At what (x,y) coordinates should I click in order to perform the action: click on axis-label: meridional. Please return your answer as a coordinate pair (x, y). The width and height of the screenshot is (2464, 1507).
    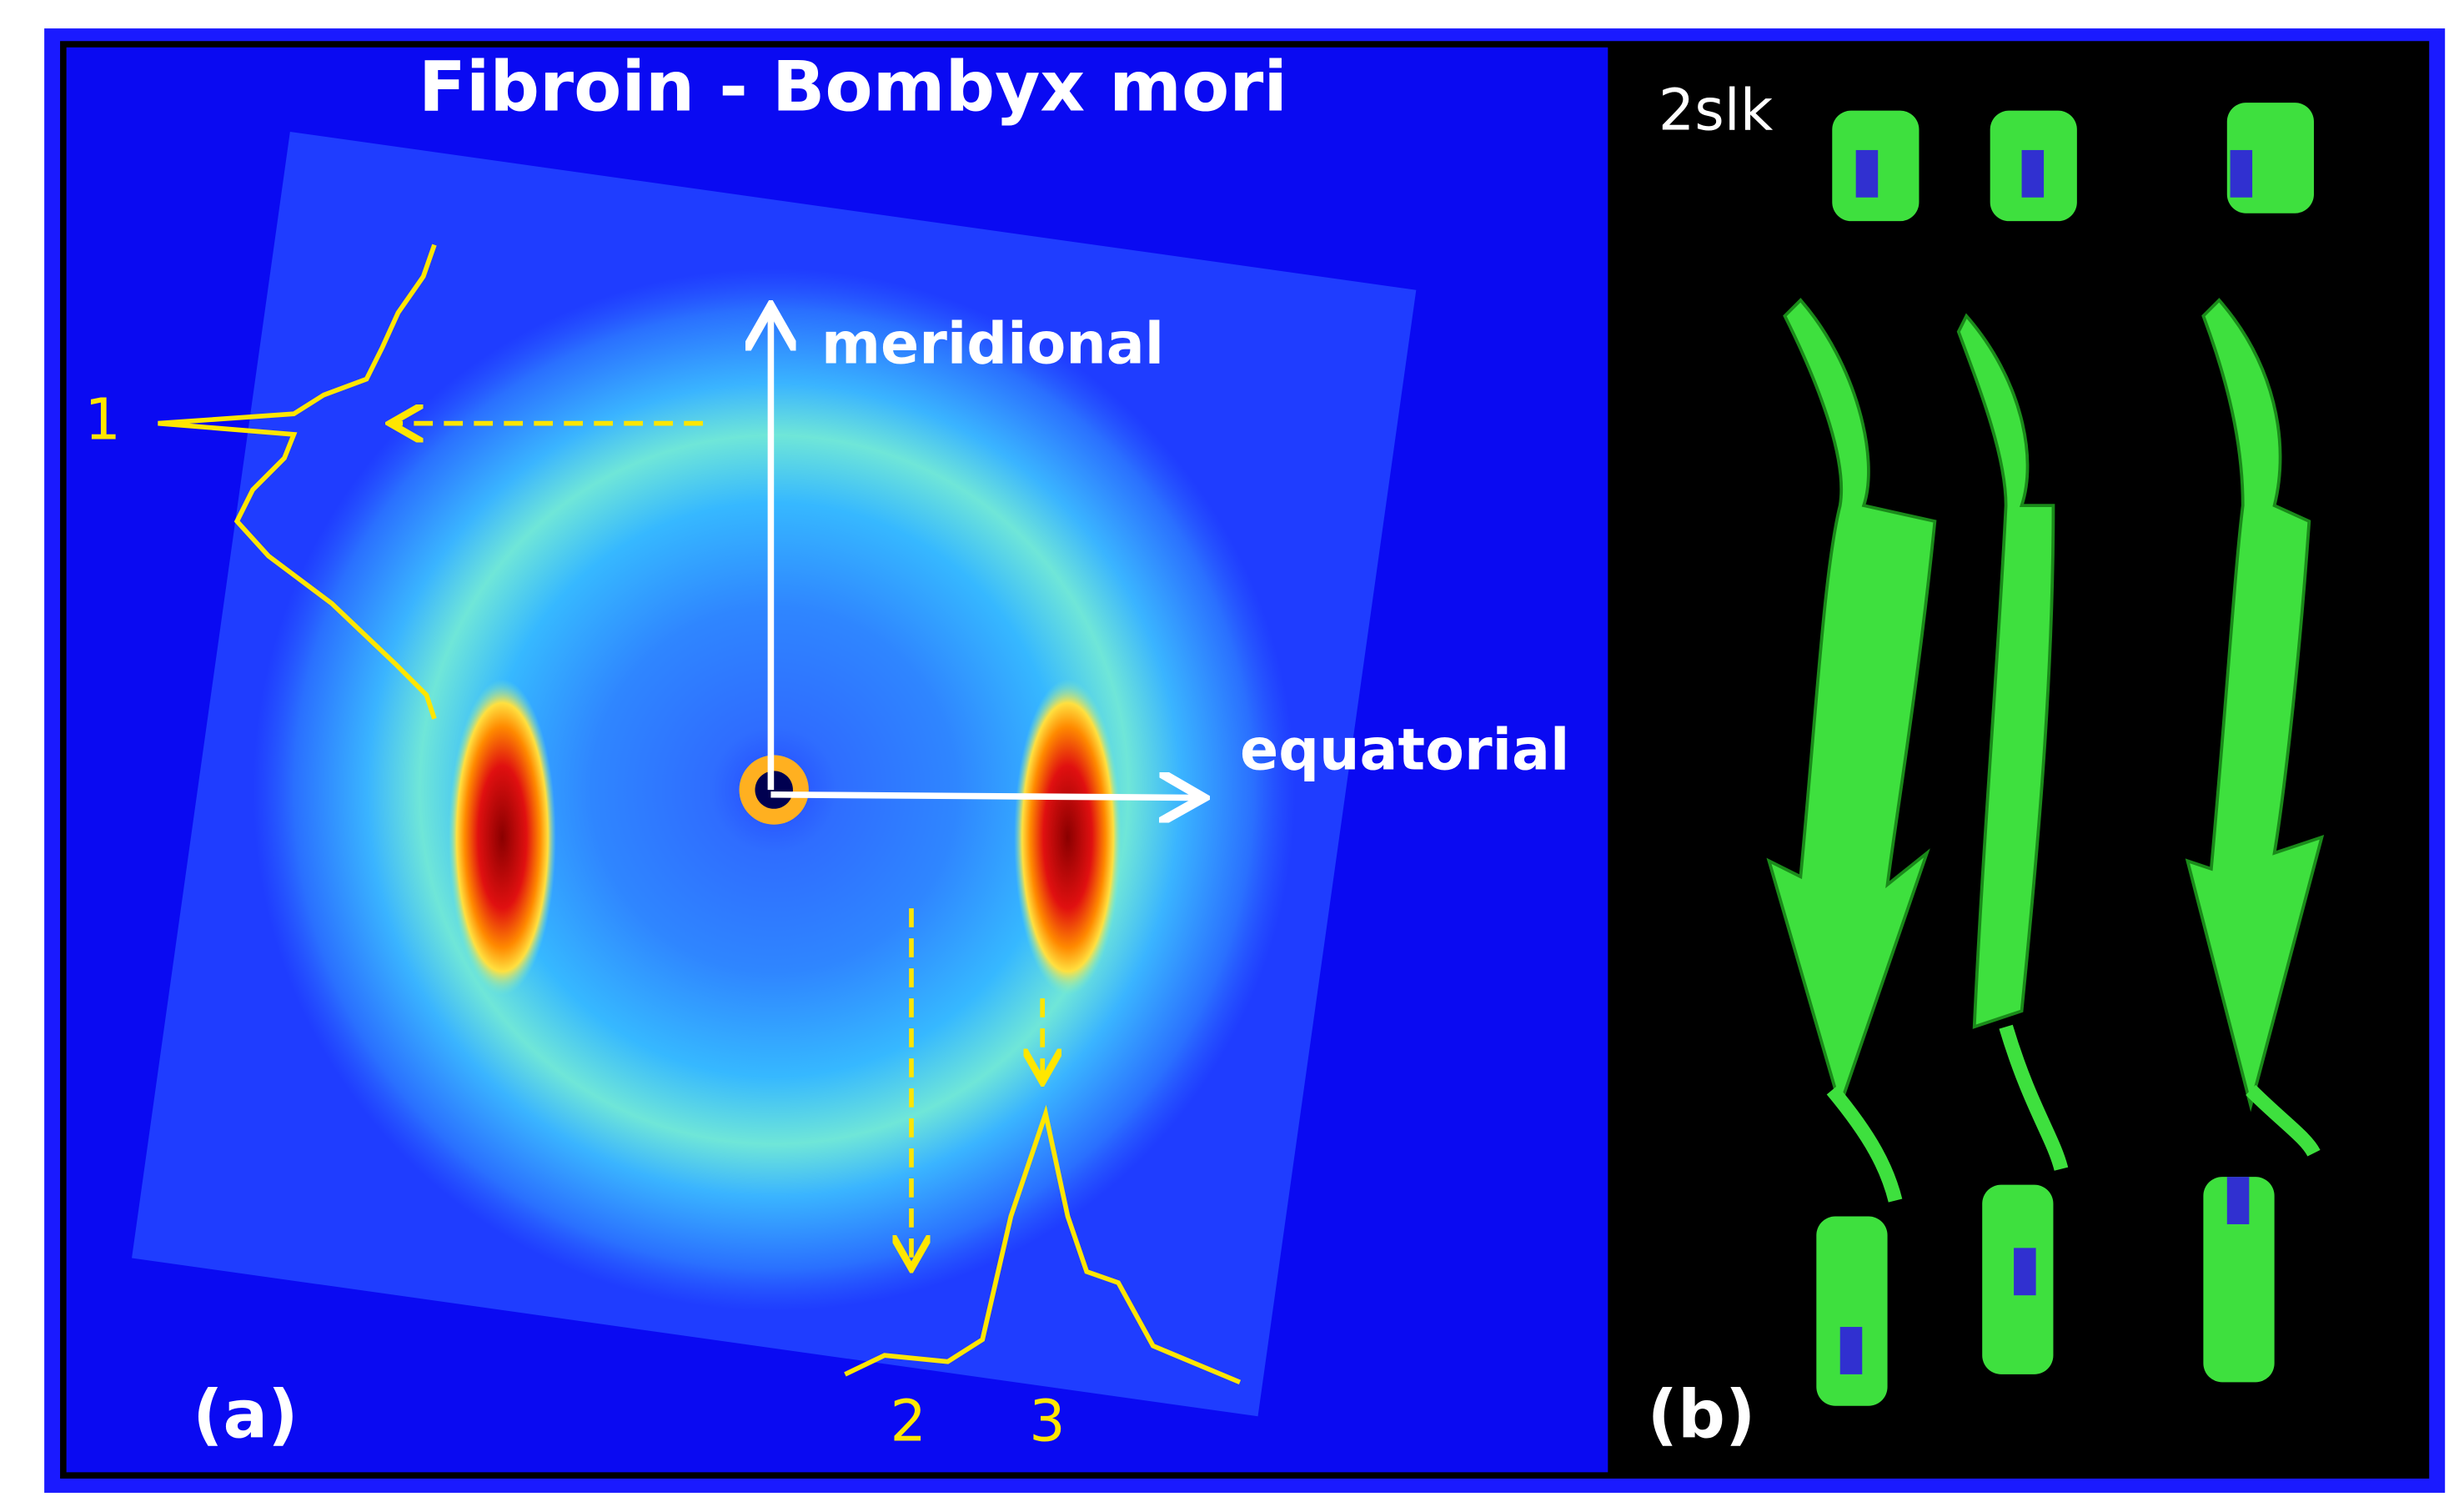
    Looking at the image, I should click on (992, 345).